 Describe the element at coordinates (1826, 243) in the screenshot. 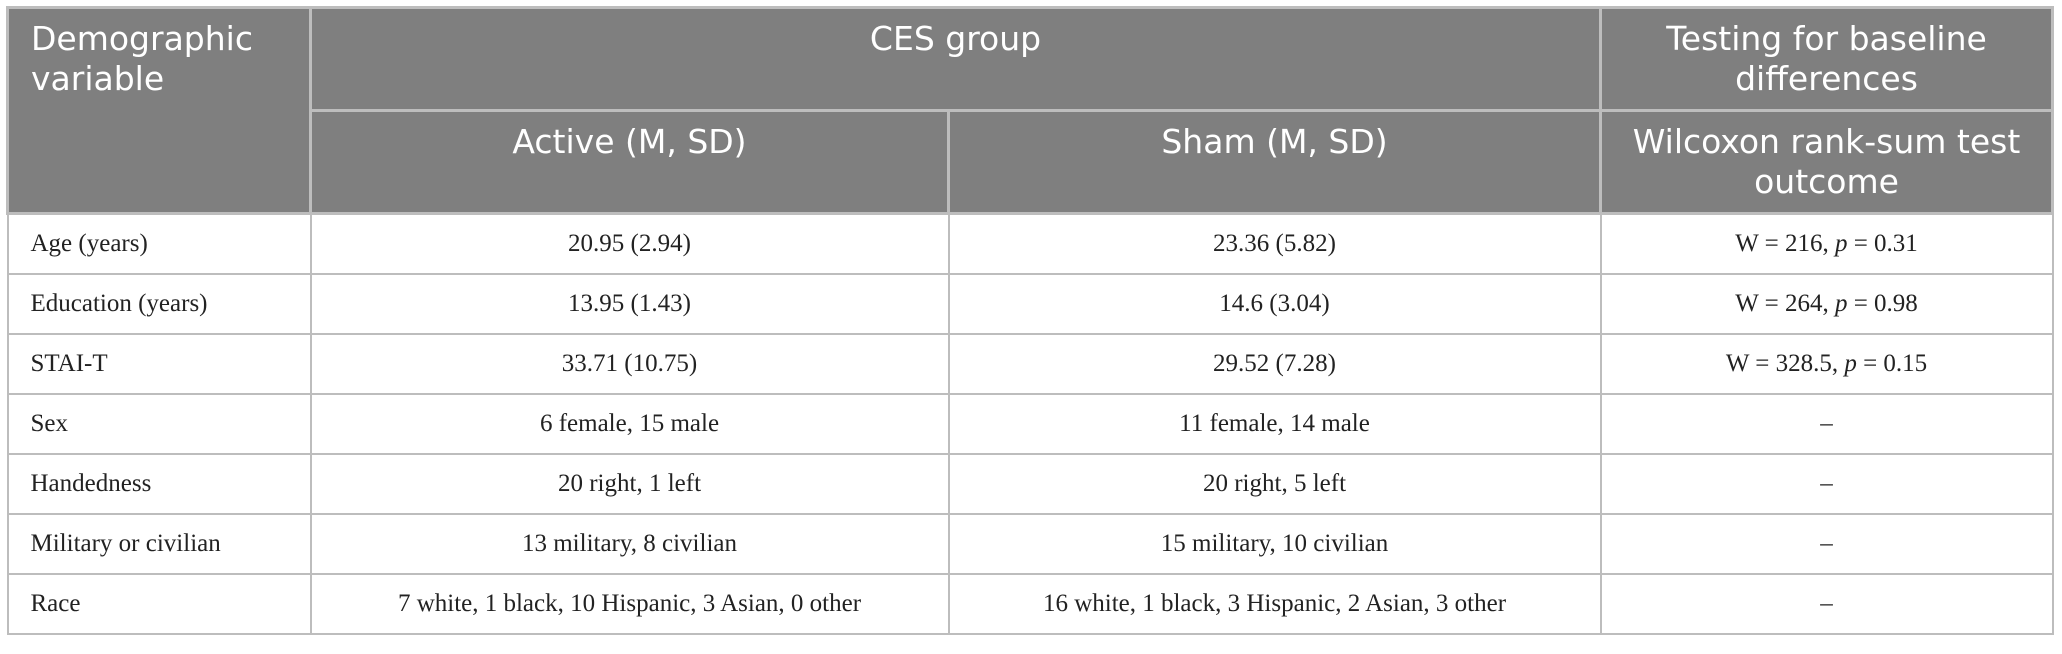

I see `table-cell: W = 216, p = 0.31` at that location.